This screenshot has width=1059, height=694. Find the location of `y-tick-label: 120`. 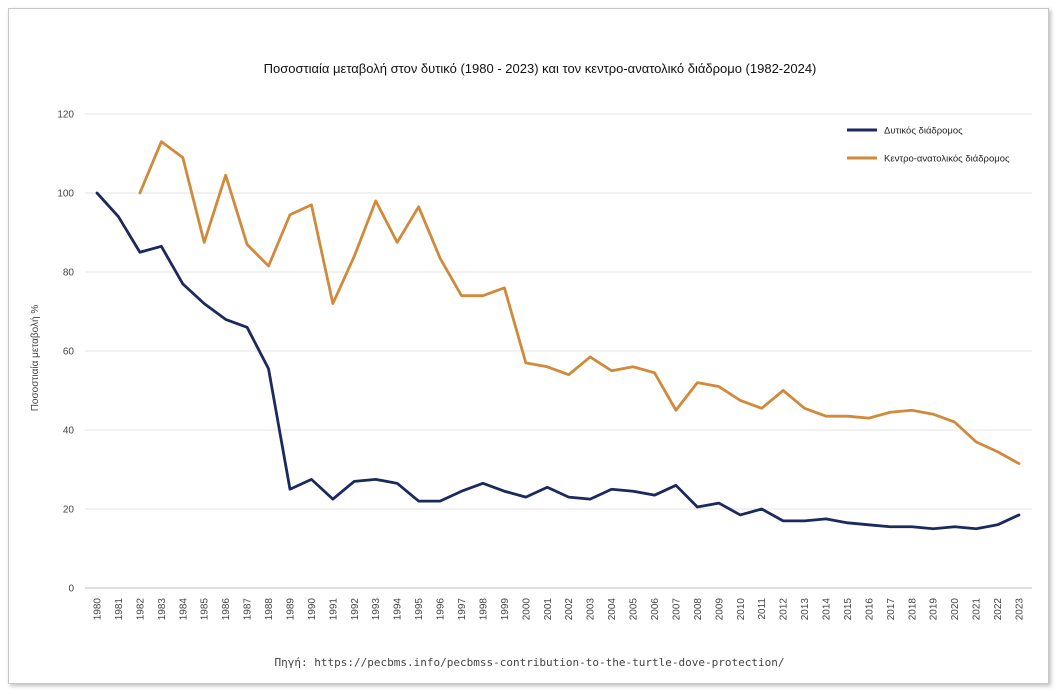

y-tick-label: 120 is located at coordinates (65, 115).